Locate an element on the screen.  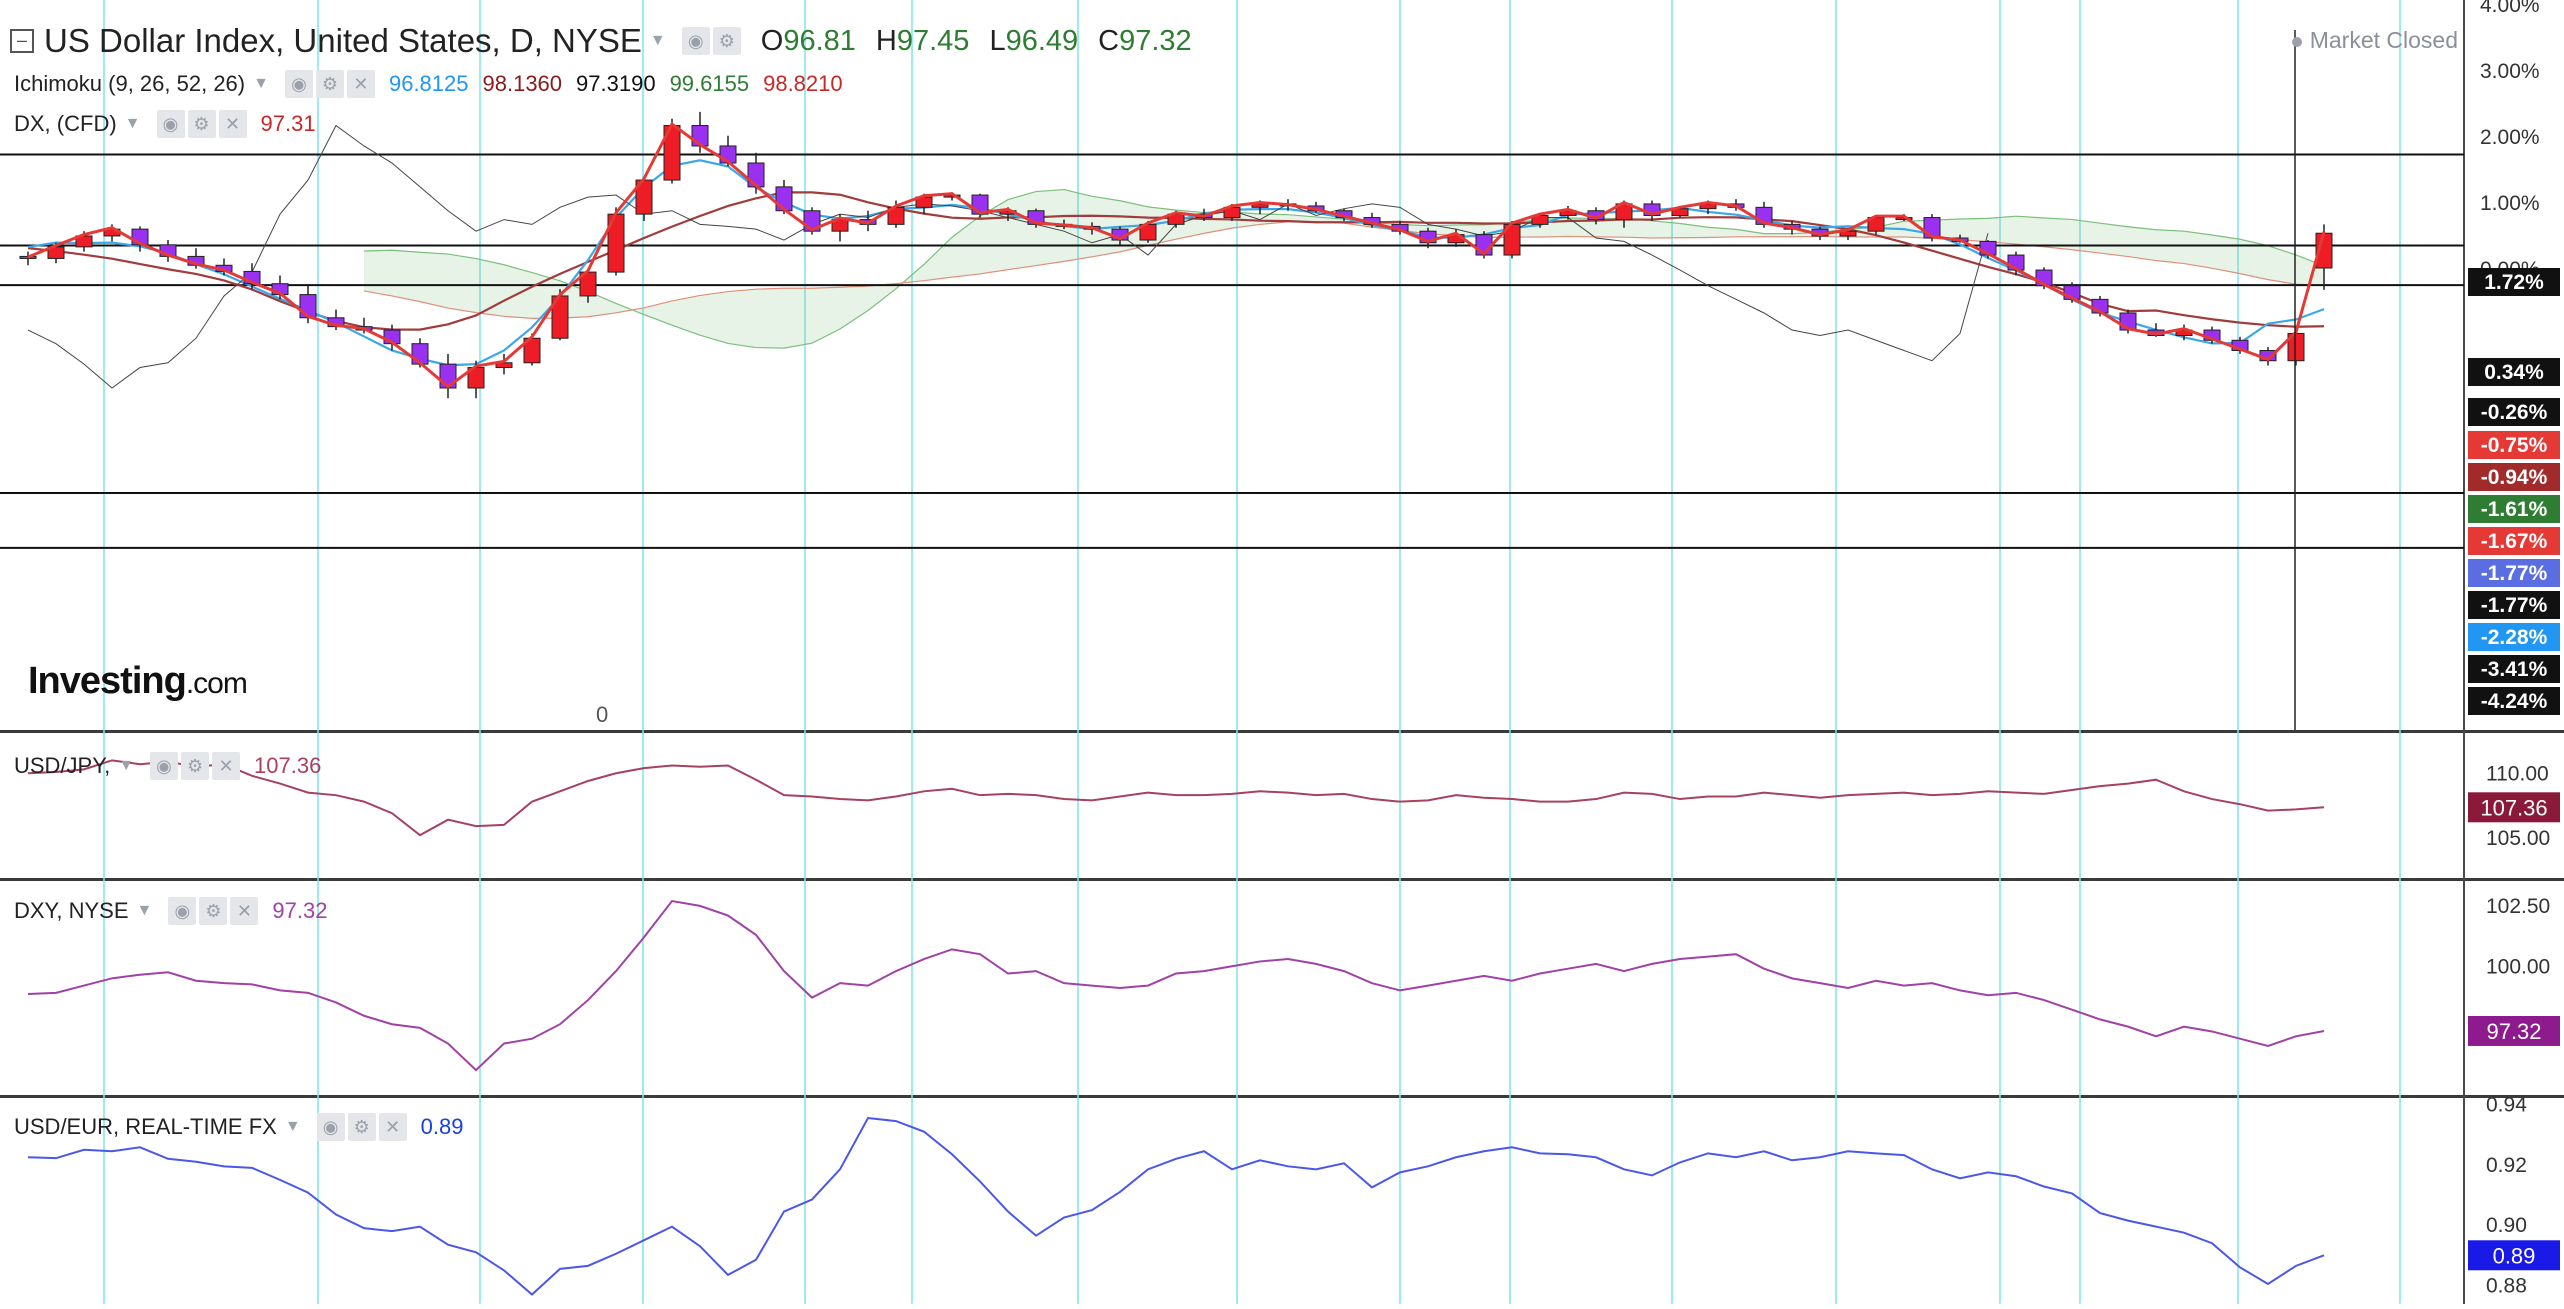
ichimoku-name: Ichimoku (9, 26, 52, 26) is located at coordinates (130, 83).